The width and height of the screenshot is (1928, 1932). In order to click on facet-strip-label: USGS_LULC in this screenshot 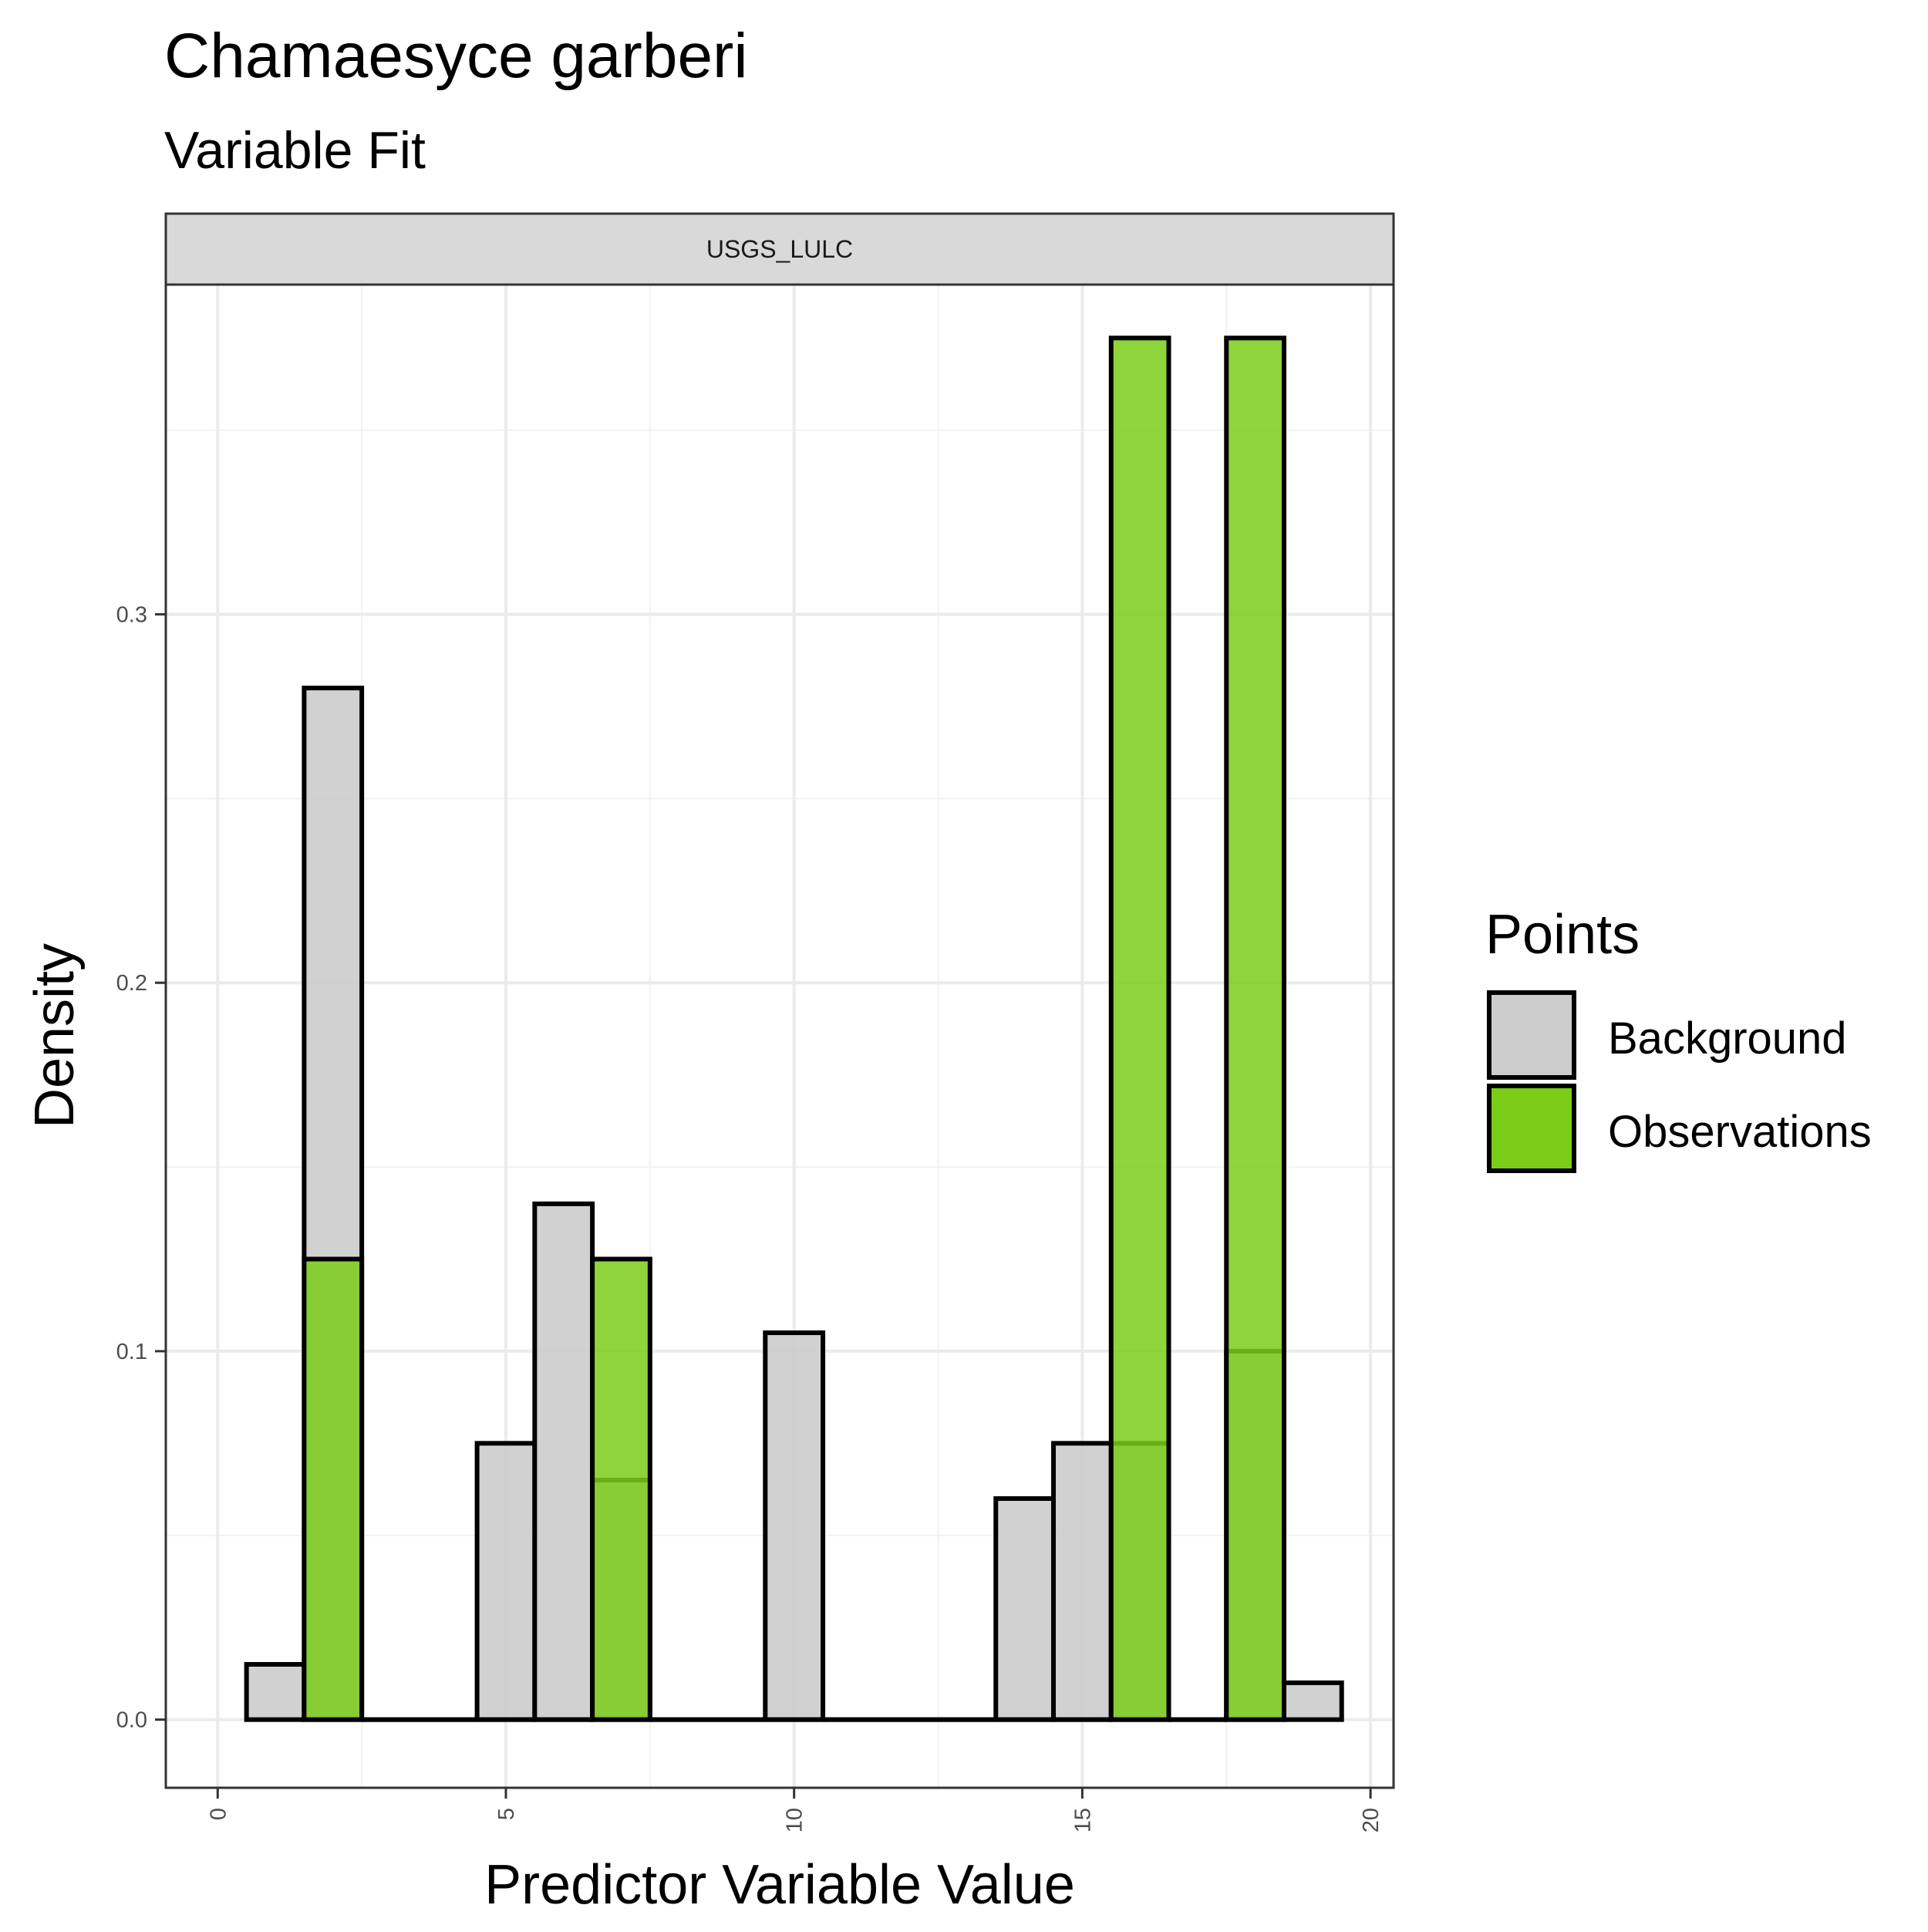, I will do `click(779, 249)`.